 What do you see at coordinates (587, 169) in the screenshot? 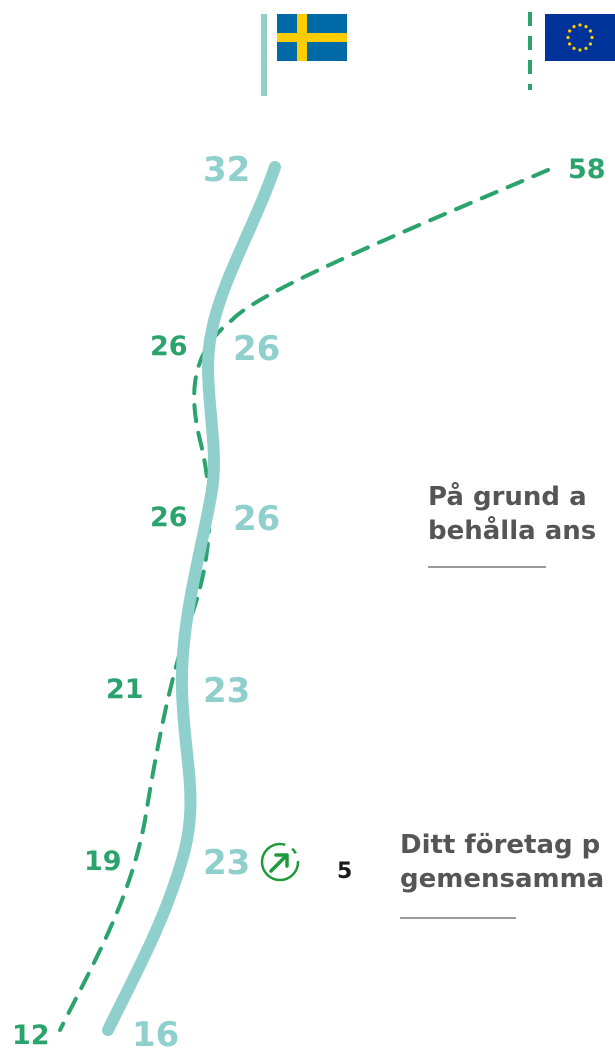
I see `eu-value: 58` at bounding box center [587, 169].